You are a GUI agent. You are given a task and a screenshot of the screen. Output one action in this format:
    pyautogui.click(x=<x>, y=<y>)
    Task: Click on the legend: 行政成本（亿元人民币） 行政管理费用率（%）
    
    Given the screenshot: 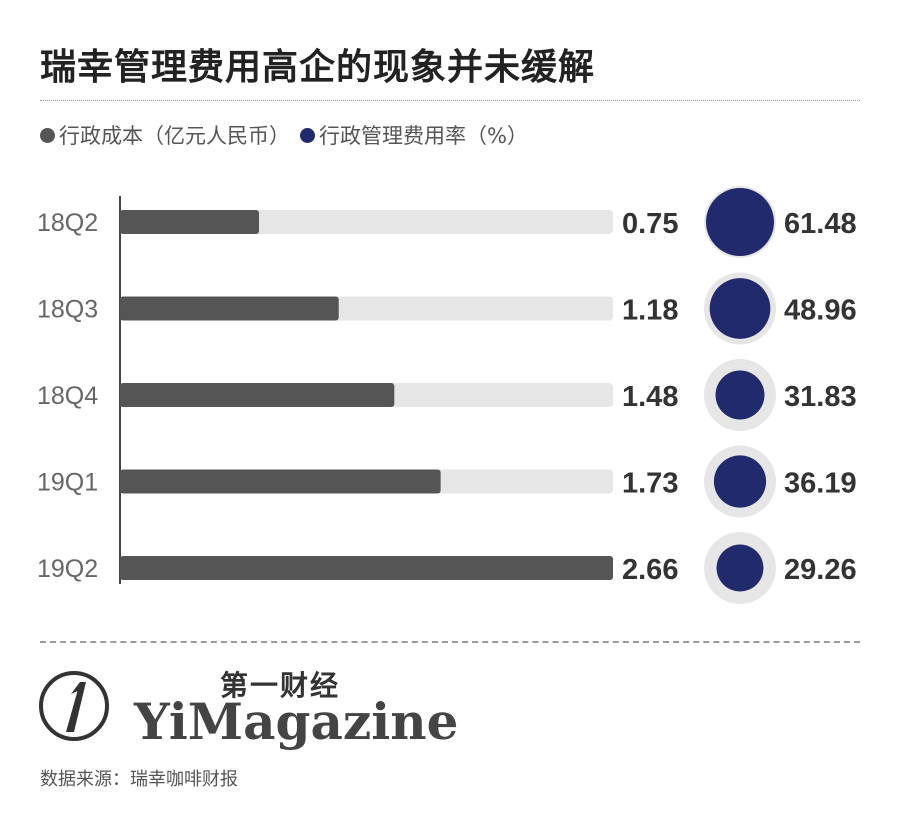 What is the action you would take?
    pyautogui.click(x=289, y=135)
    